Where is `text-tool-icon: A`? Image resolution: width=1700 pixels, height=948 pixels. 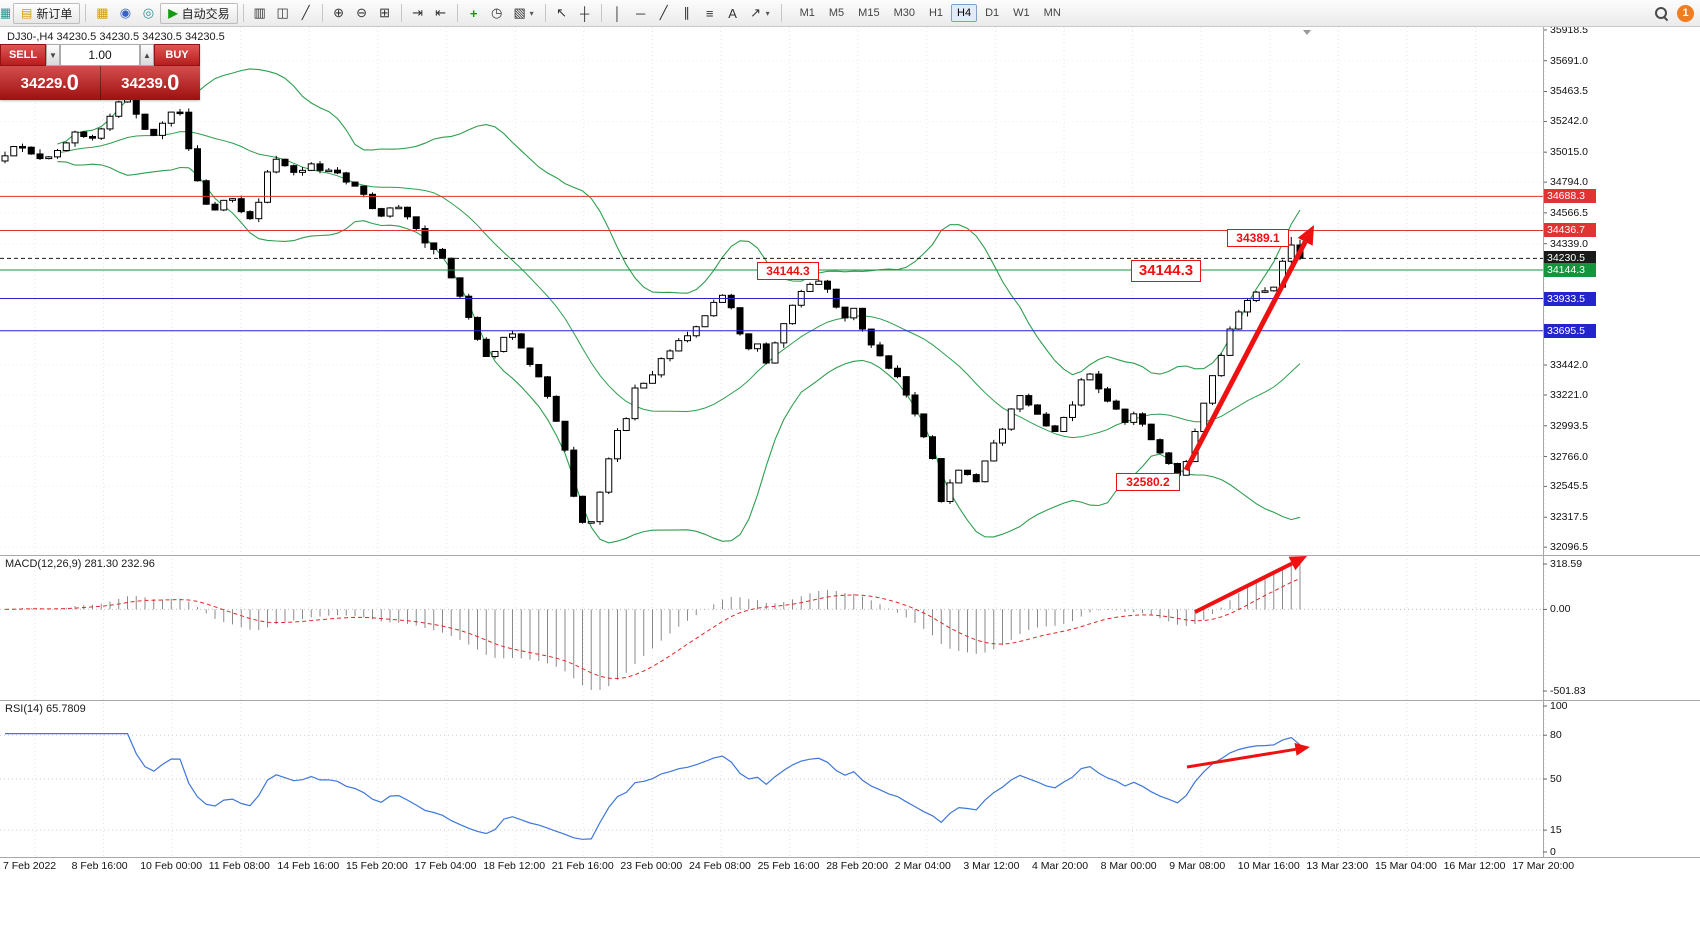 text-tool-icon: A is located at coordinates (732, 13).